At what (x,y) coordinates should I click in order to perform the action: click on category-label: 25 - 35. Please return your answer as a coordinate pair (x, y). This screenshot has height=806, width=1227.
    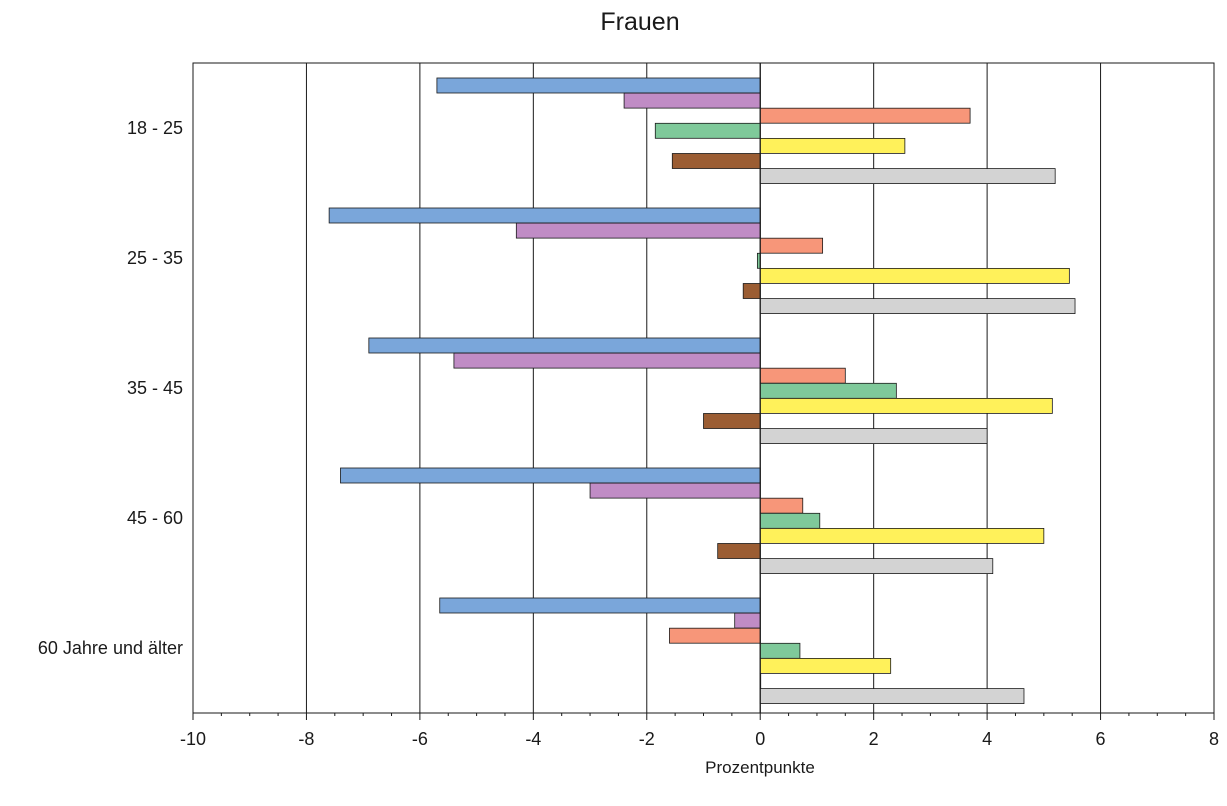
    Looking at the image, I should click on (155, 258).